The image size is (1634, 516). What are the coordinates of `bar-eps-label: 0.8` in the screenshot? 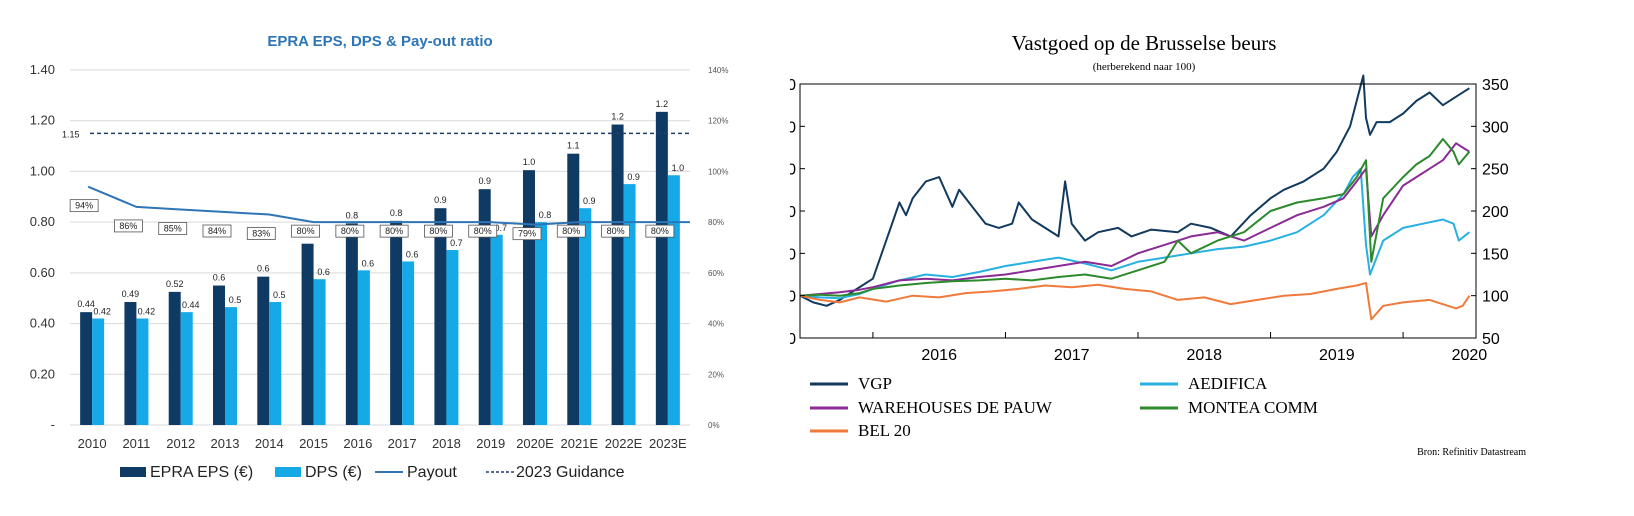 It's located at (352, 215).